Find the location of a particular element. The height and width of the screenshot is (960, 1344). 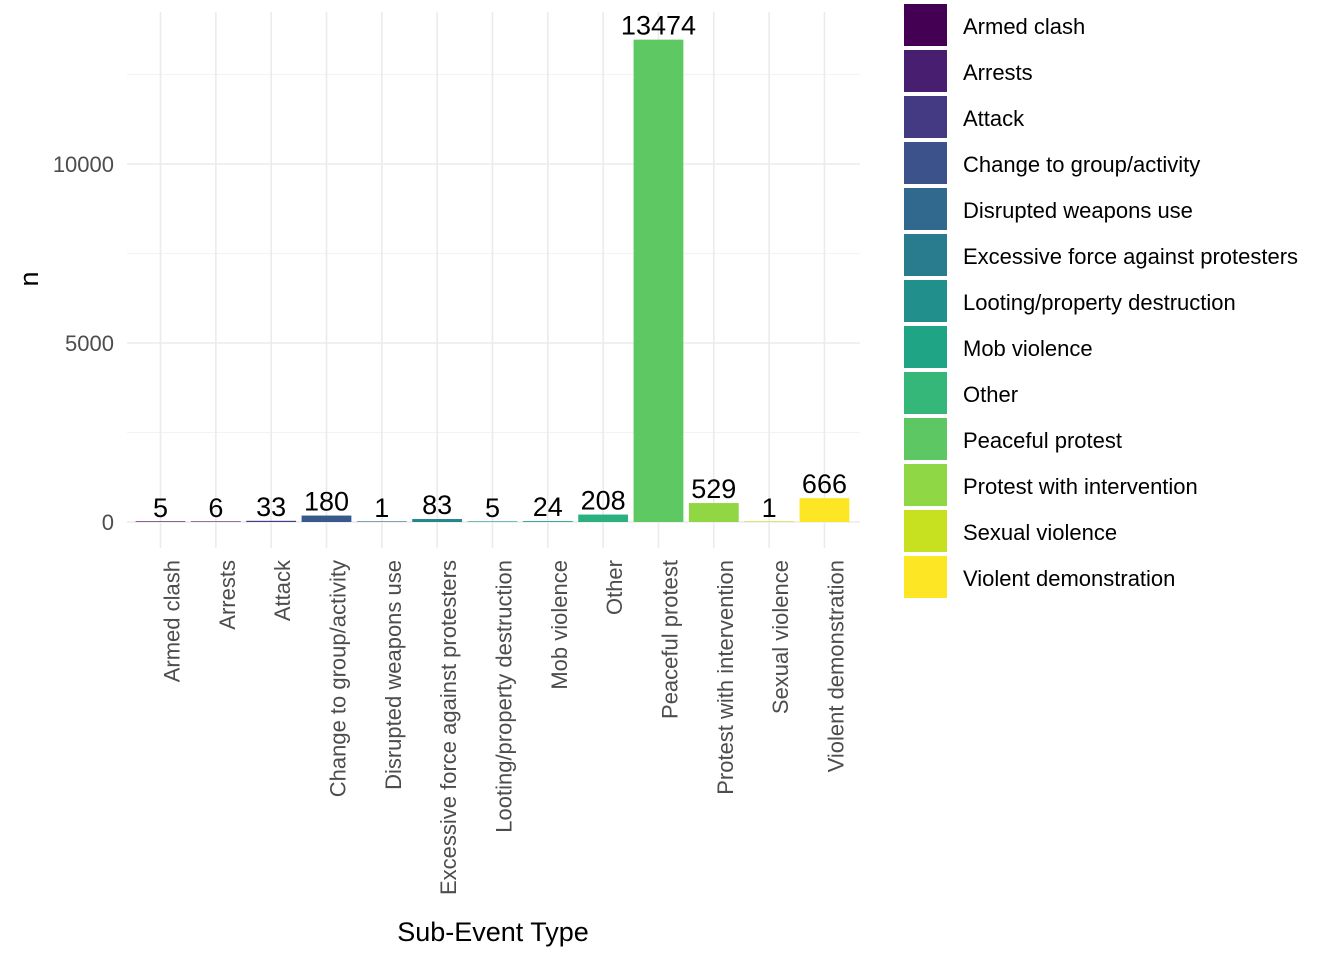

legend-label: Sexual violence is located at coordinates (1040, 532).